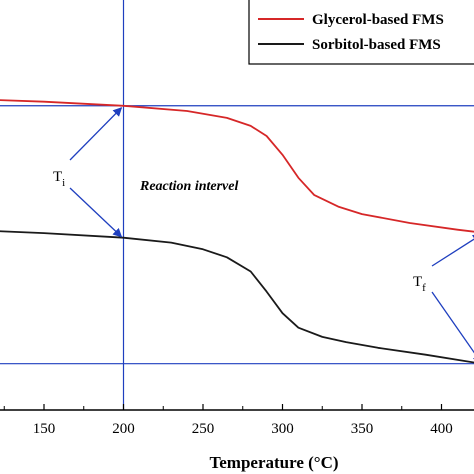 The image size is (474, 474). Describe the element at coordinates (452, 327) in the screenshot. I see `tf-arrow-lower` at that location.